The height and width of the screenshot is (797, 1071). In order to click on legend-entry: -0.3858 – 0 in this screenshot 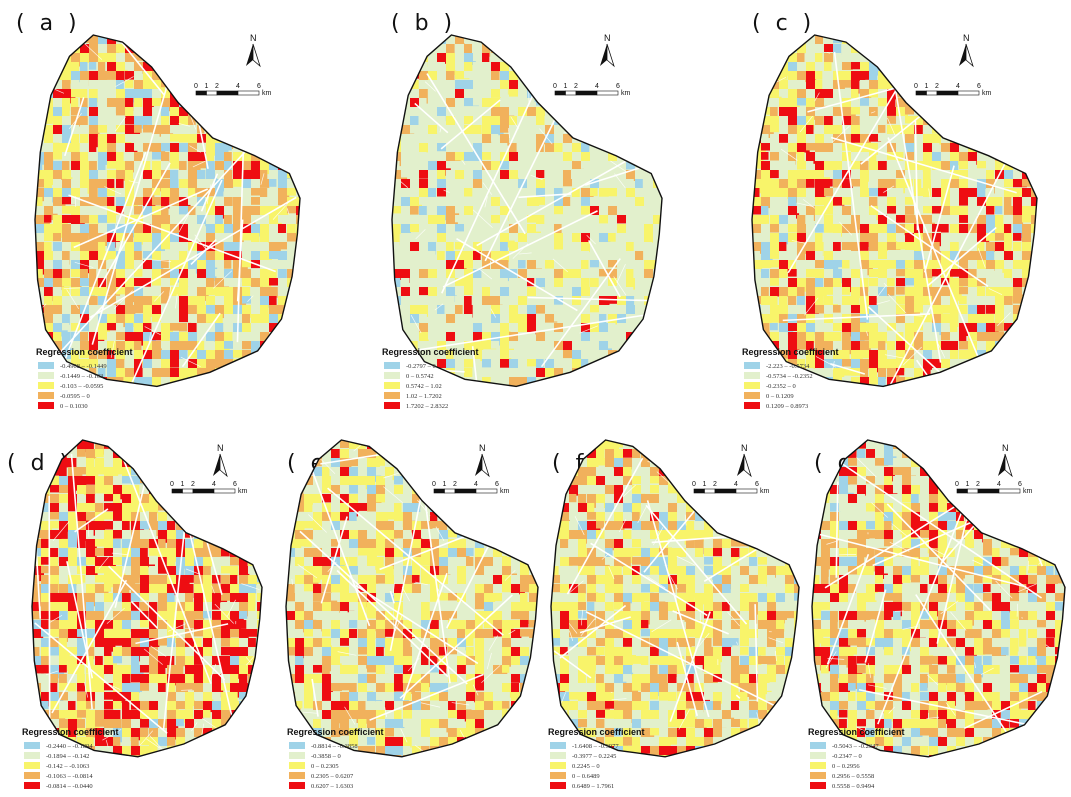, I will do `click(326, 756)`.